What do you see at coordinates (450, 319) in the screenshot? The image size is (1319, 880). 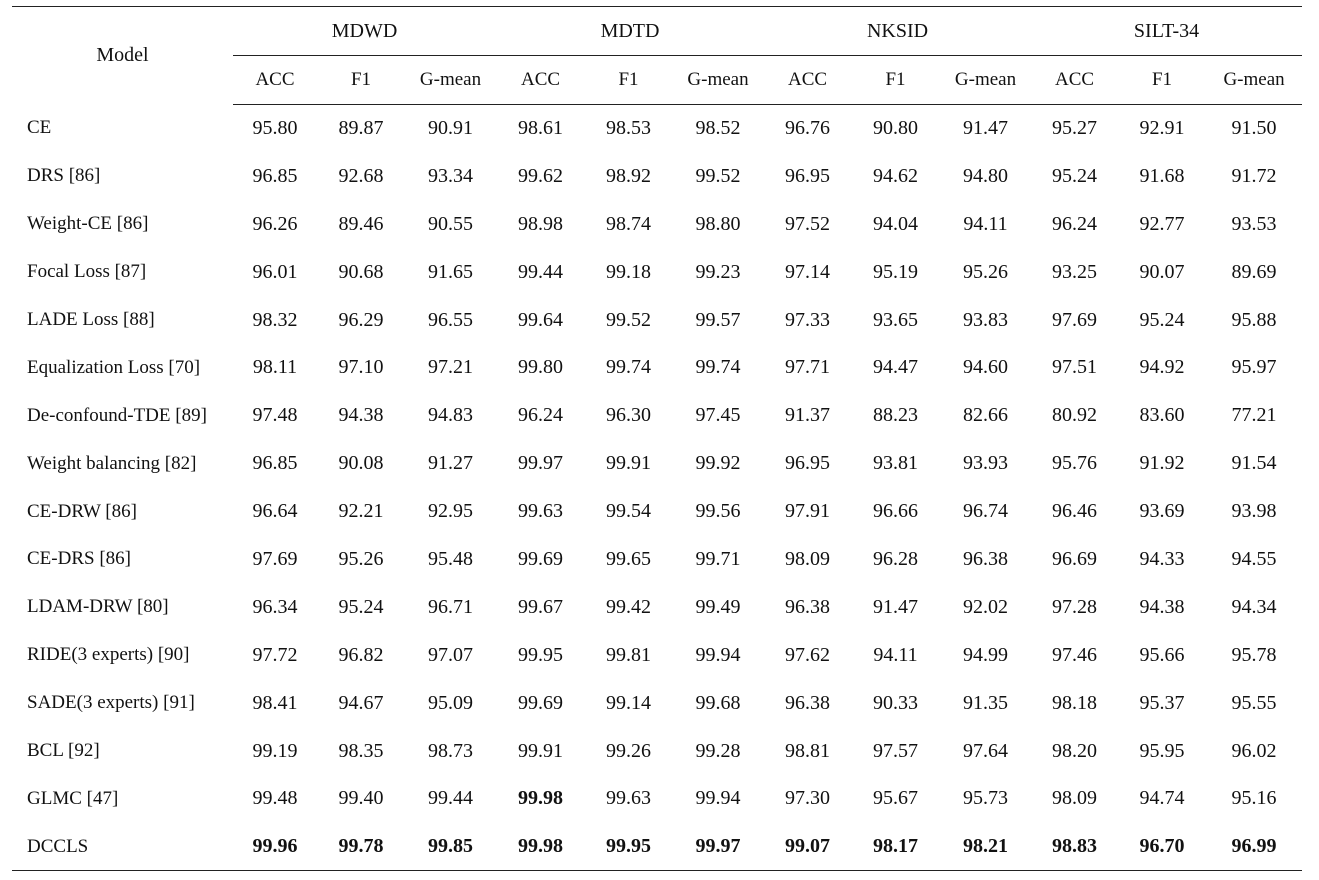 I see `metric-value: 96.55` at bounding box center [450, 319].